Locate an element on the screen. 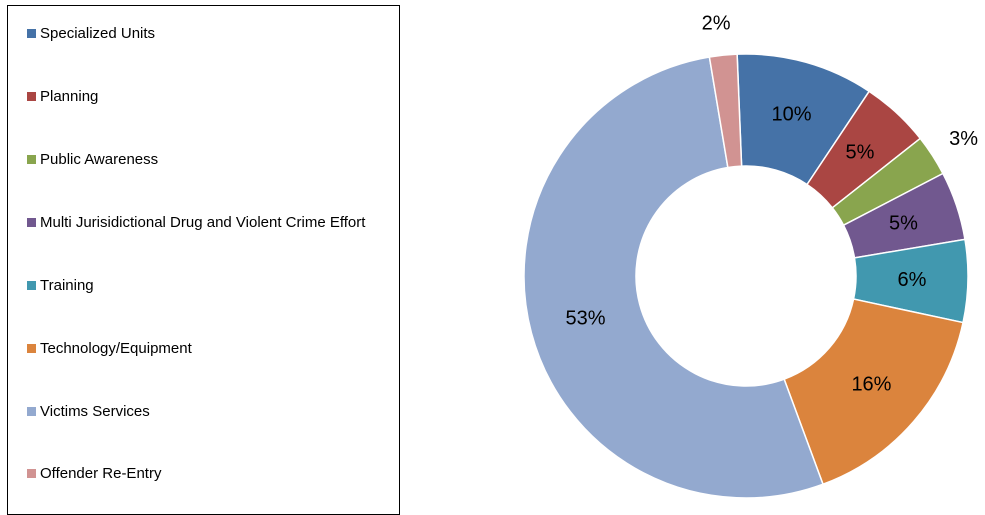 This screenshot has width=985, height=515. legend-item-planning: Planning is located at coordinates (62, 97).